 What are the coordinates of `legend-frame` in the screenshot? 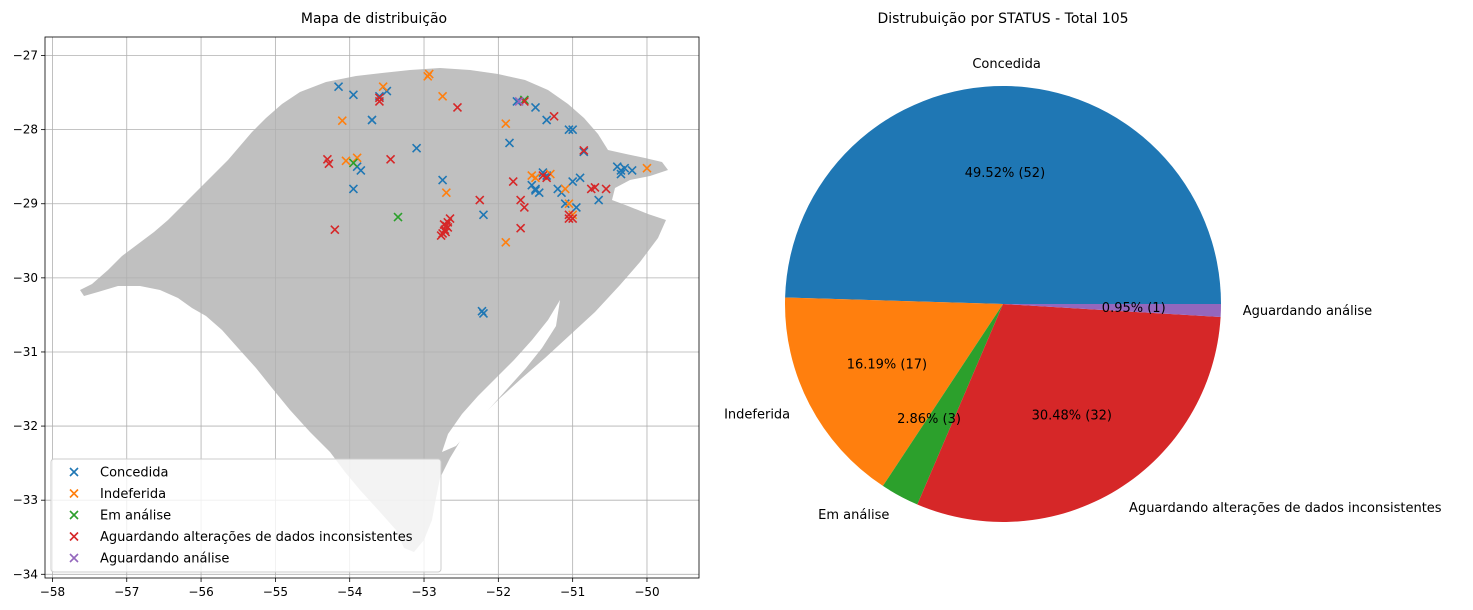 It's located at (246, 515).